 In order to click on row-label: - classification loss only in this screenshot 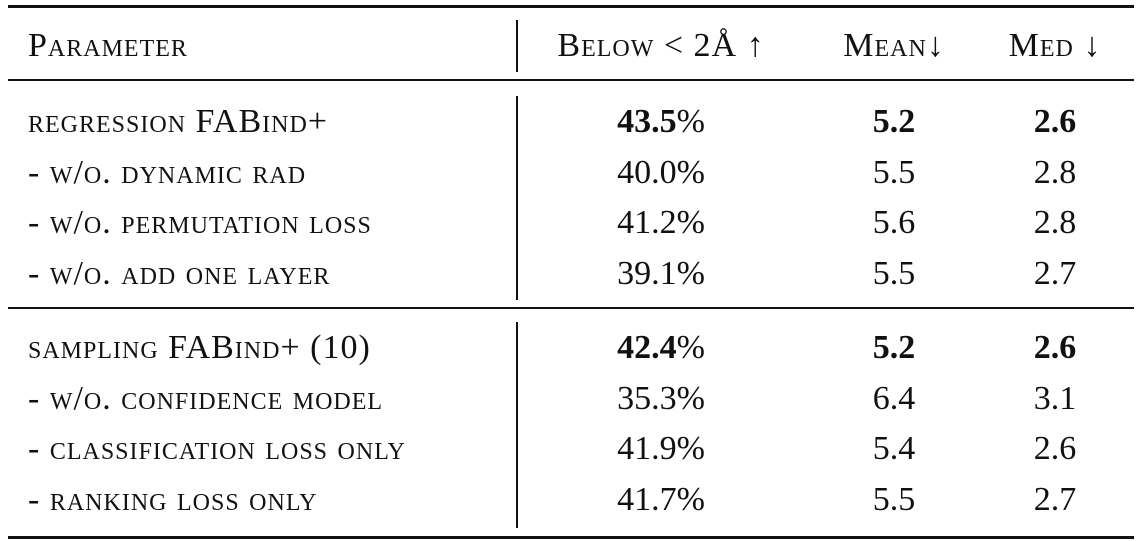, I will do `click(217, 448)`.